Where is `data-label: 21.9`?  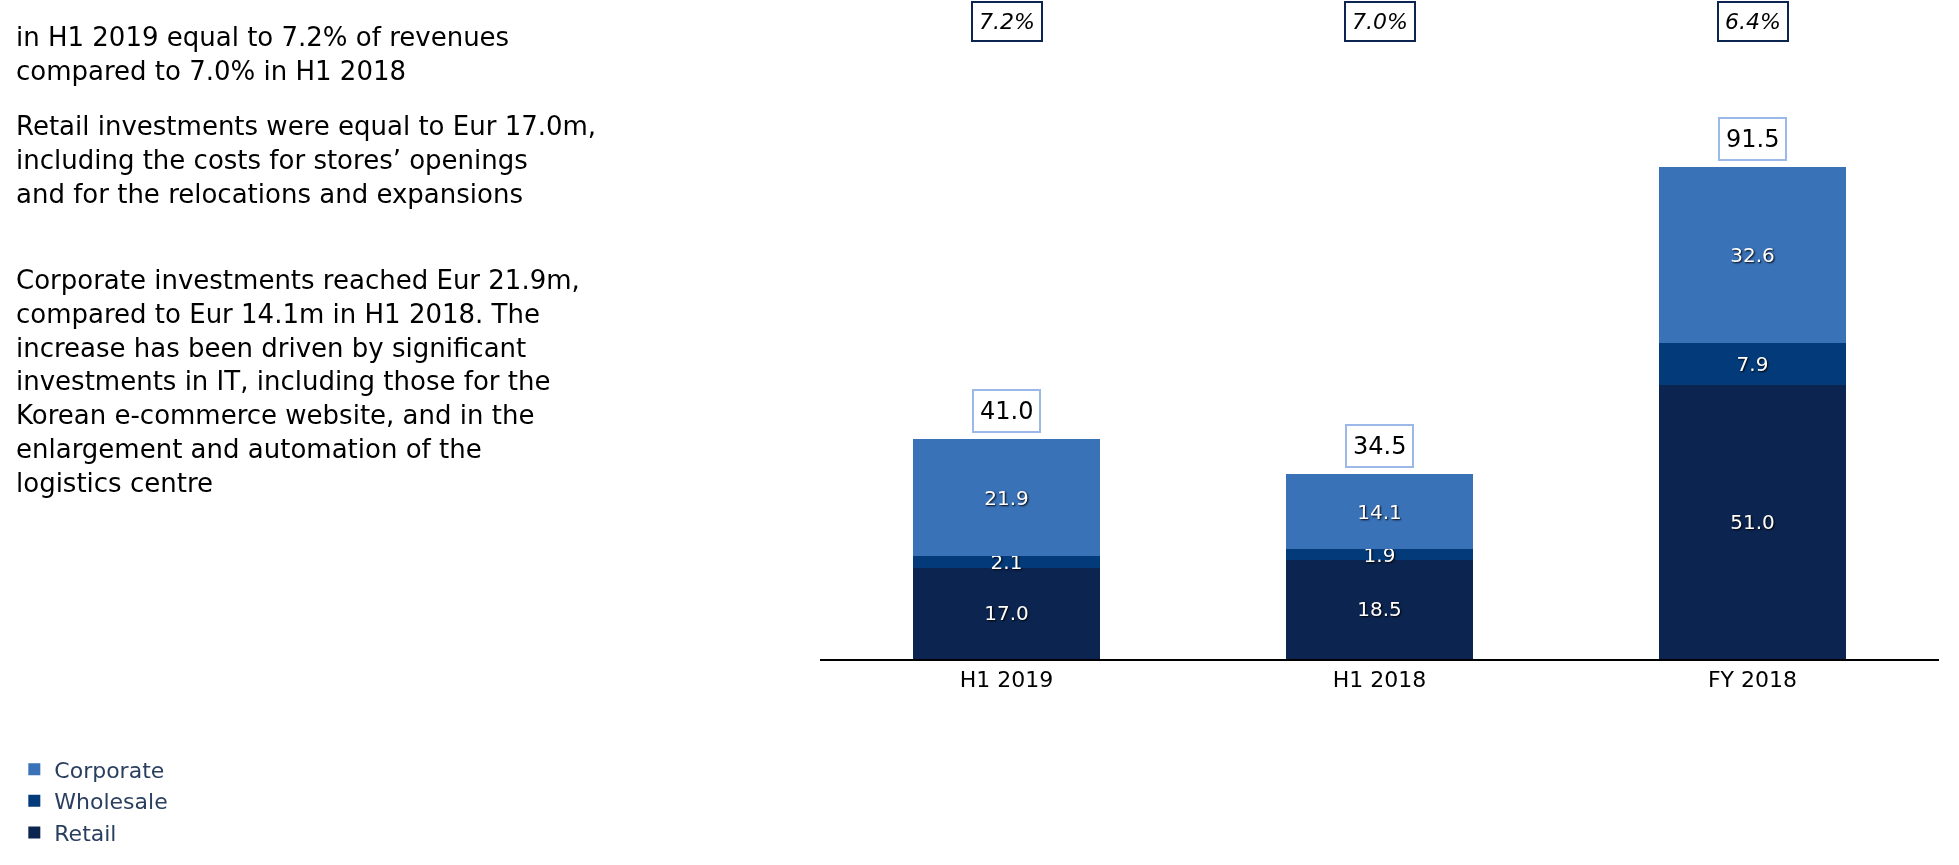 data-label: 21.9 is located at coordinates (1006, 497).